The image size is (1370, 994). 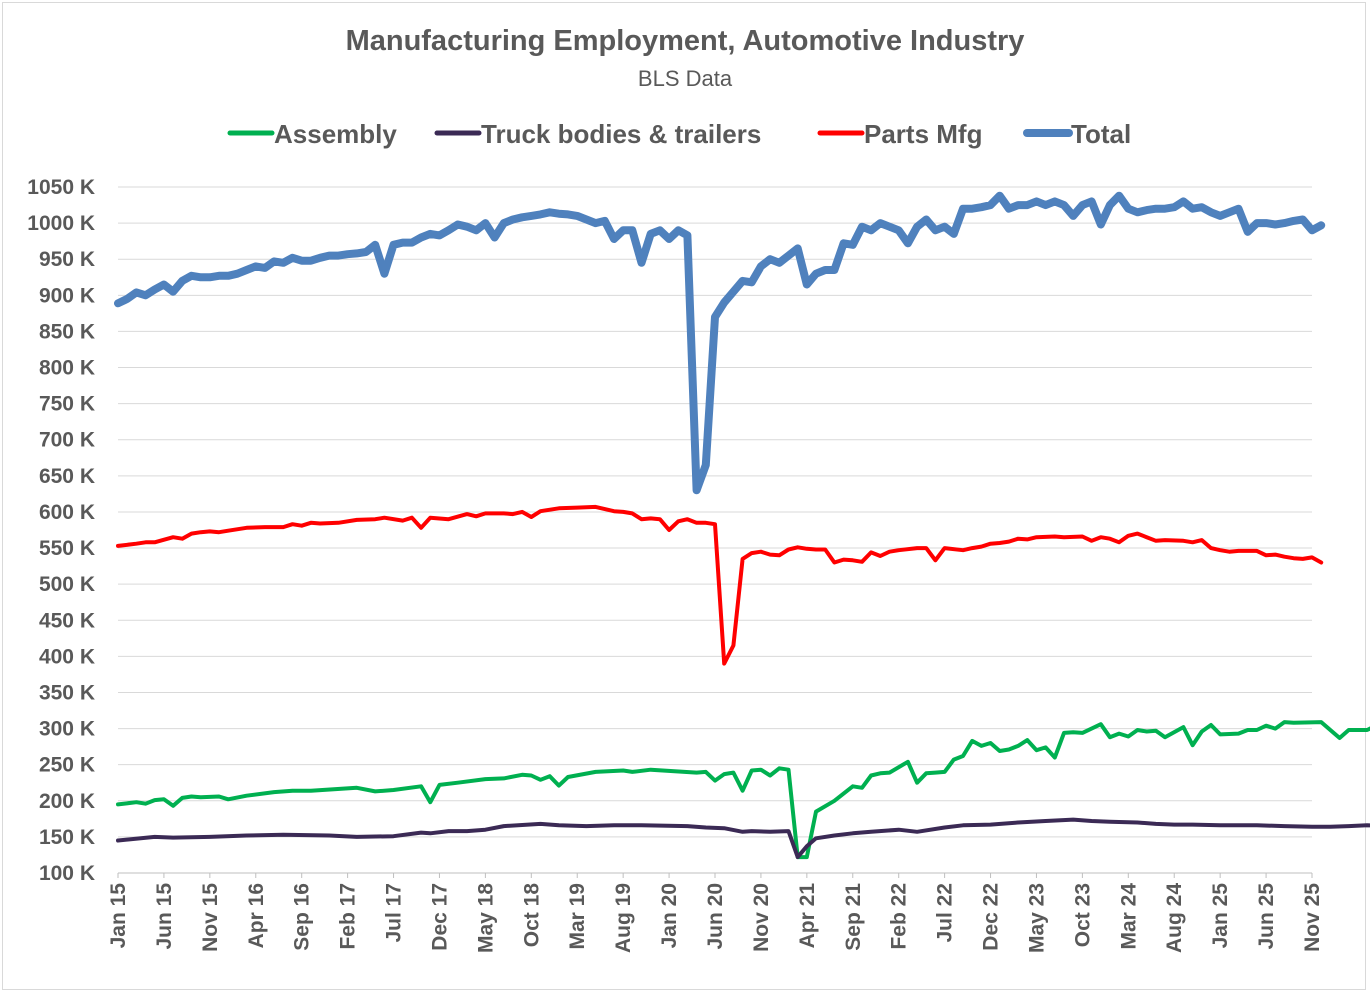 What do you see at coordinates (899, 916) in the screenshot?
I see `x-tick-label: Feb 22` at bounding box center [899, 916].